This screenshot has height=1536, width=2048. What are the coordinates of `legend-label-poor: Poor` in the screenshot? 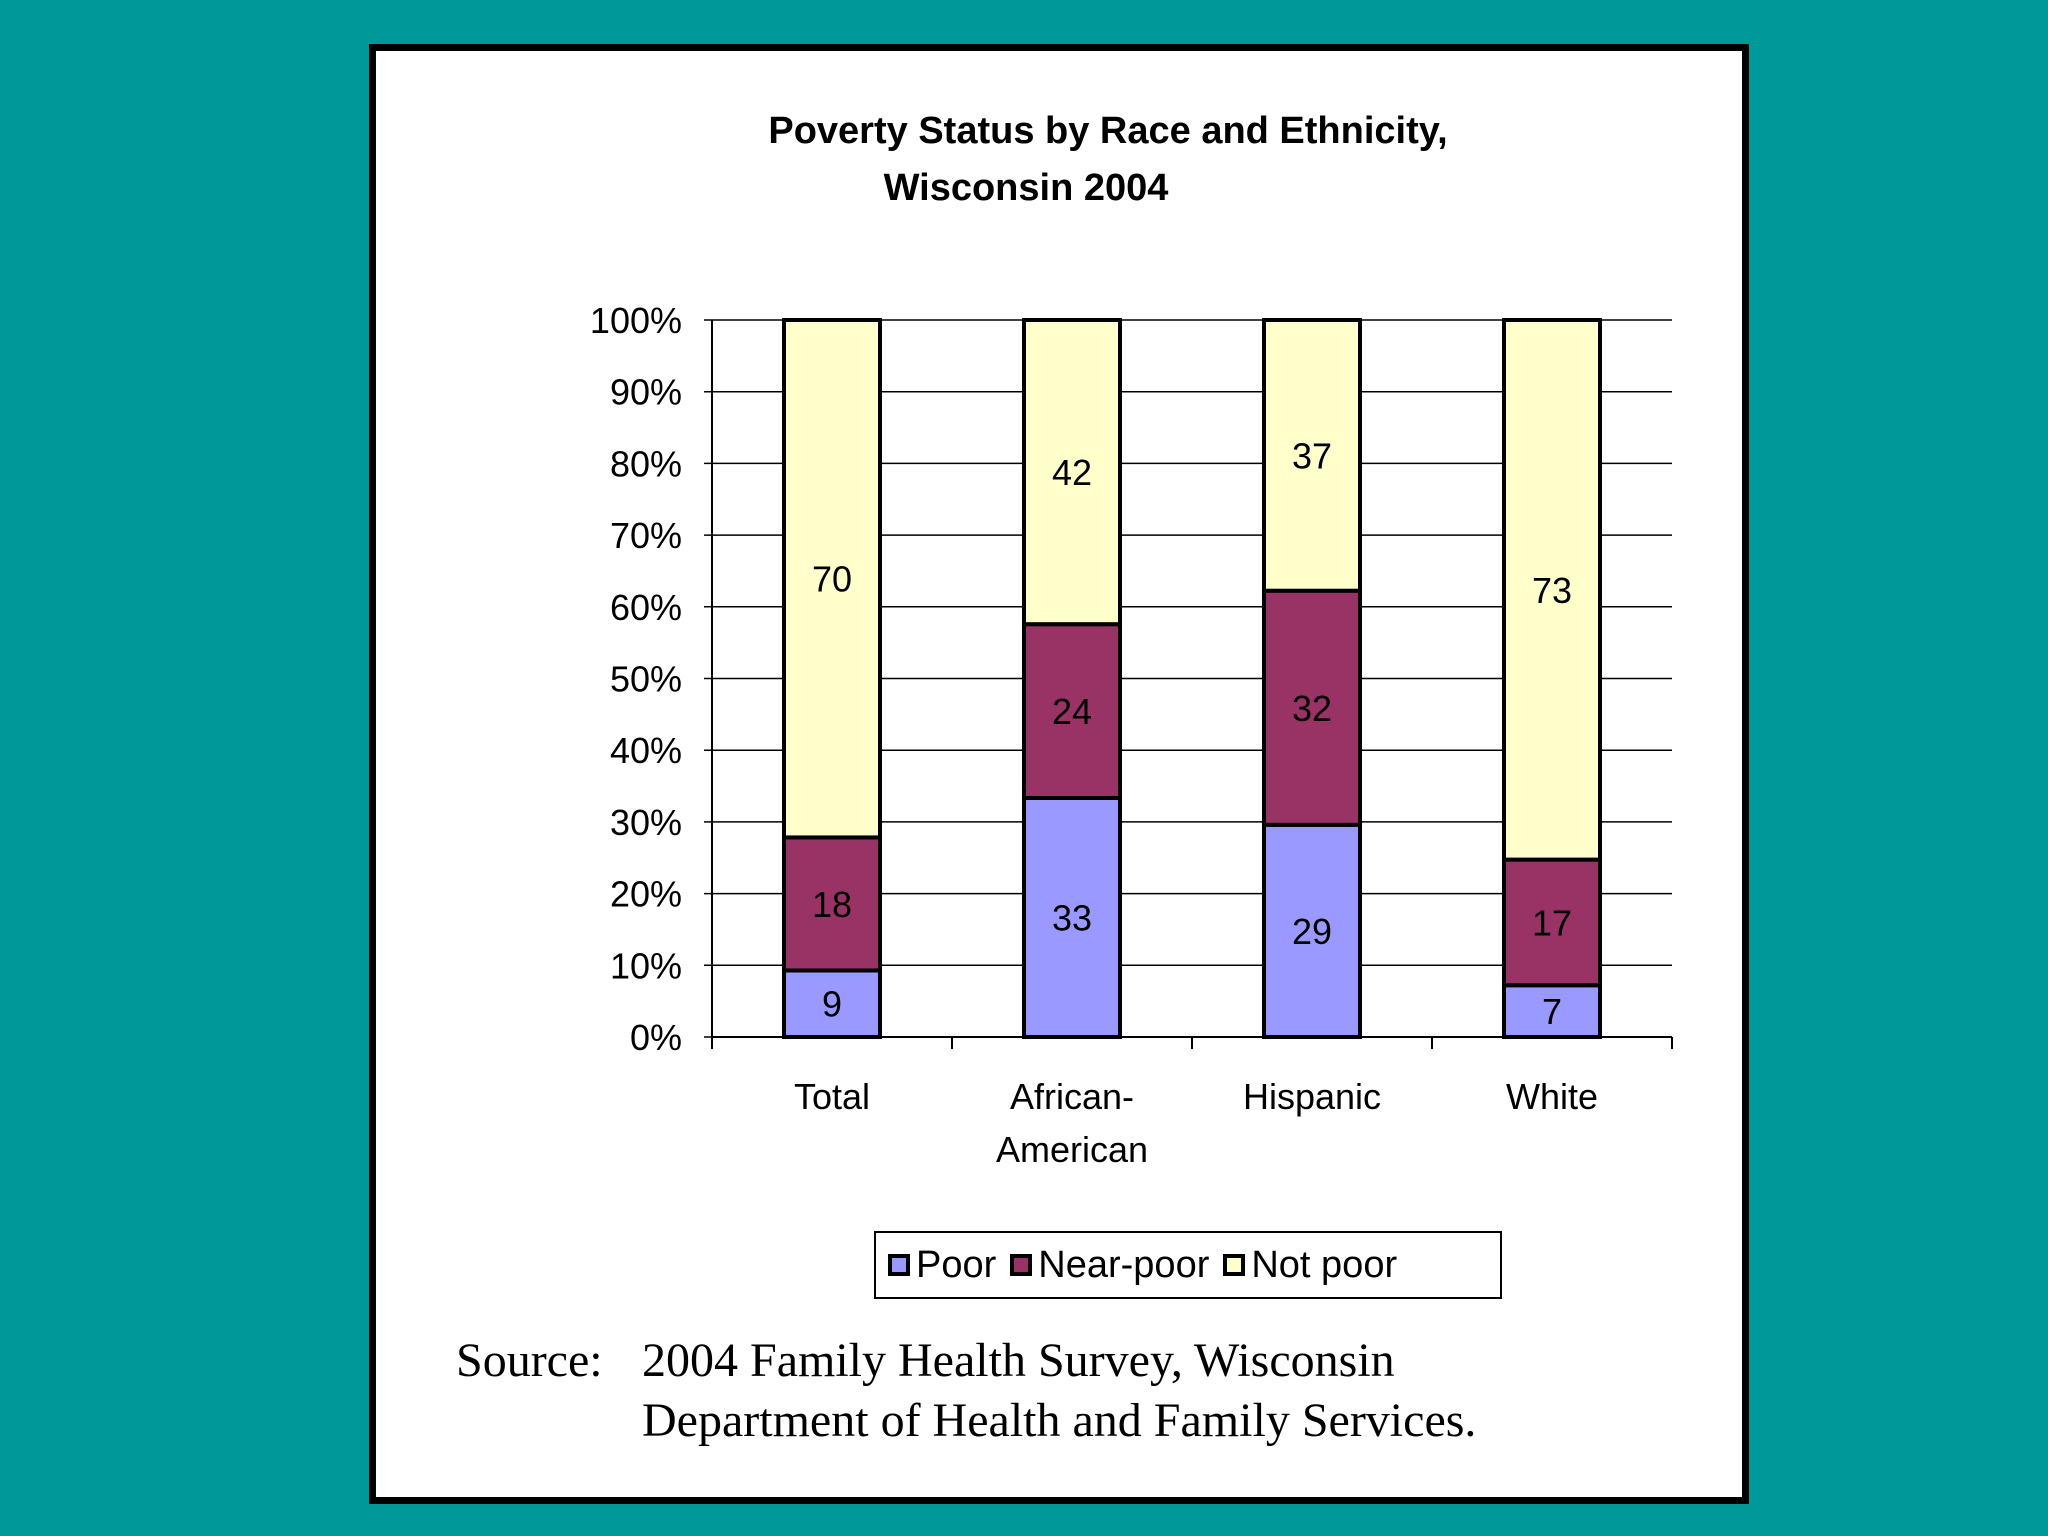 It's located at (956, 1264).